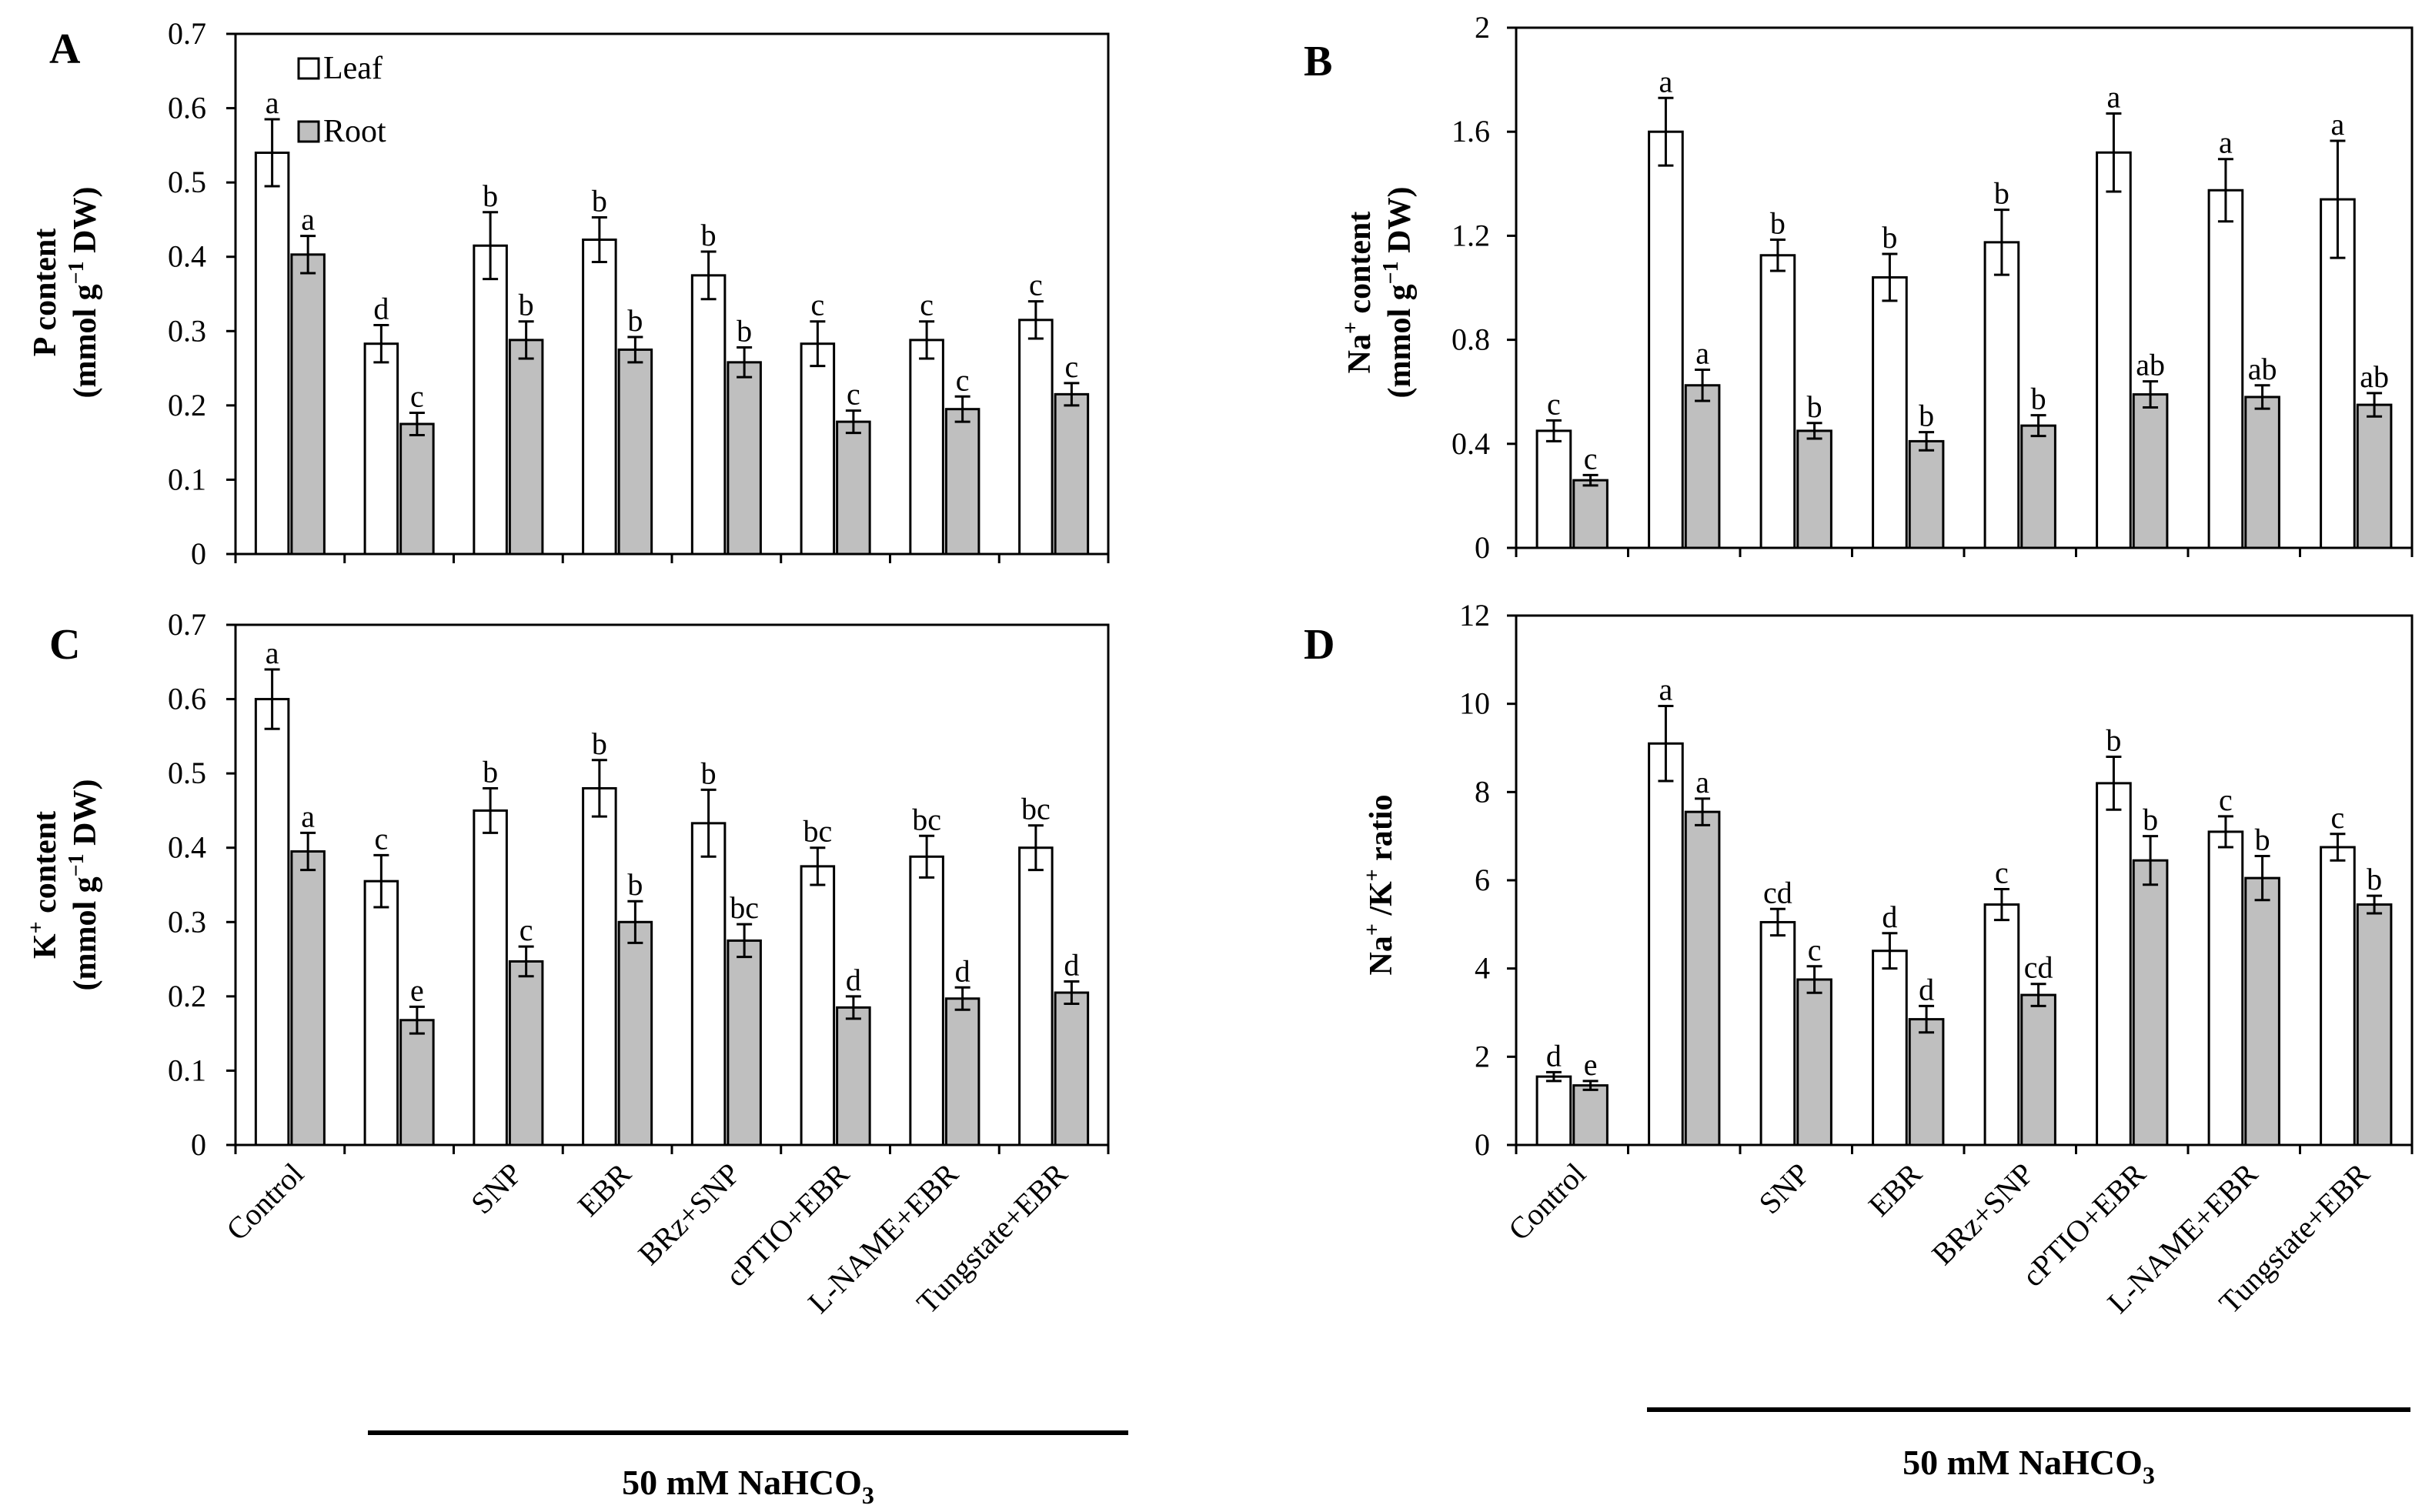  What do you see at coordinates (308, 68) in the screenshot?
I see `legend-leaf-swatch` at bounding box center [308, 68].